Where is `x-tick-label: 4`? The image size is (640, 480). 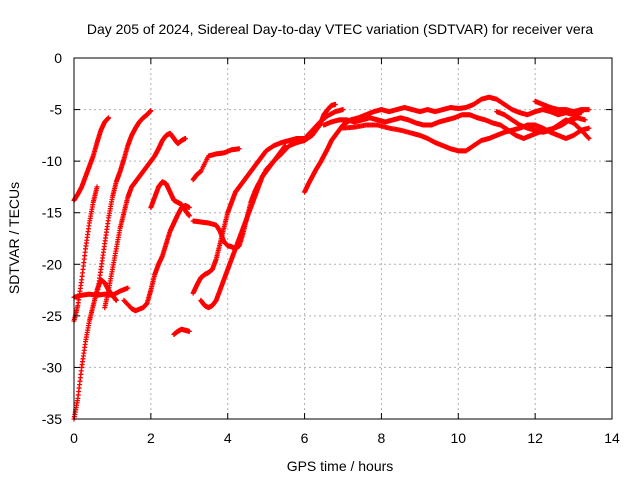
x-tick-label: 4 is located at coordinates (228, 438).